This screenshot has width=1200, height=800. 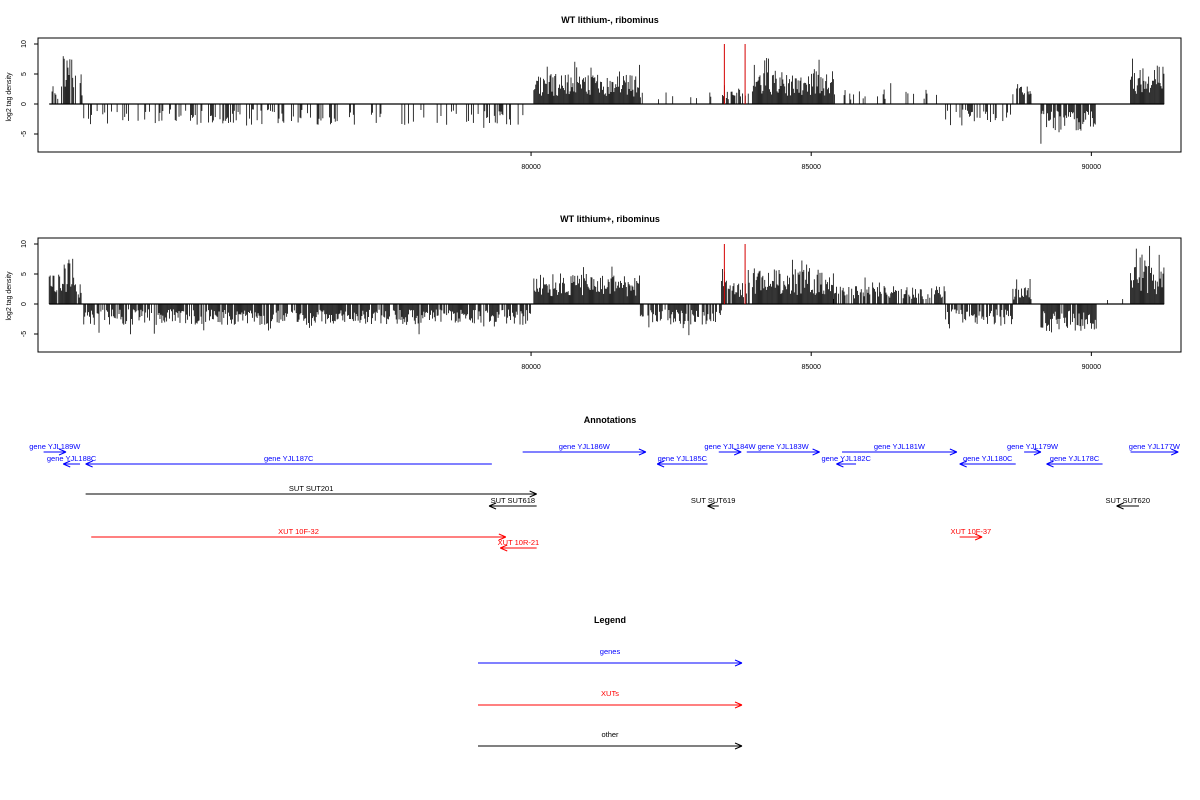 I want to click on annotations-title: Annotations, so click(x=610, y=420).